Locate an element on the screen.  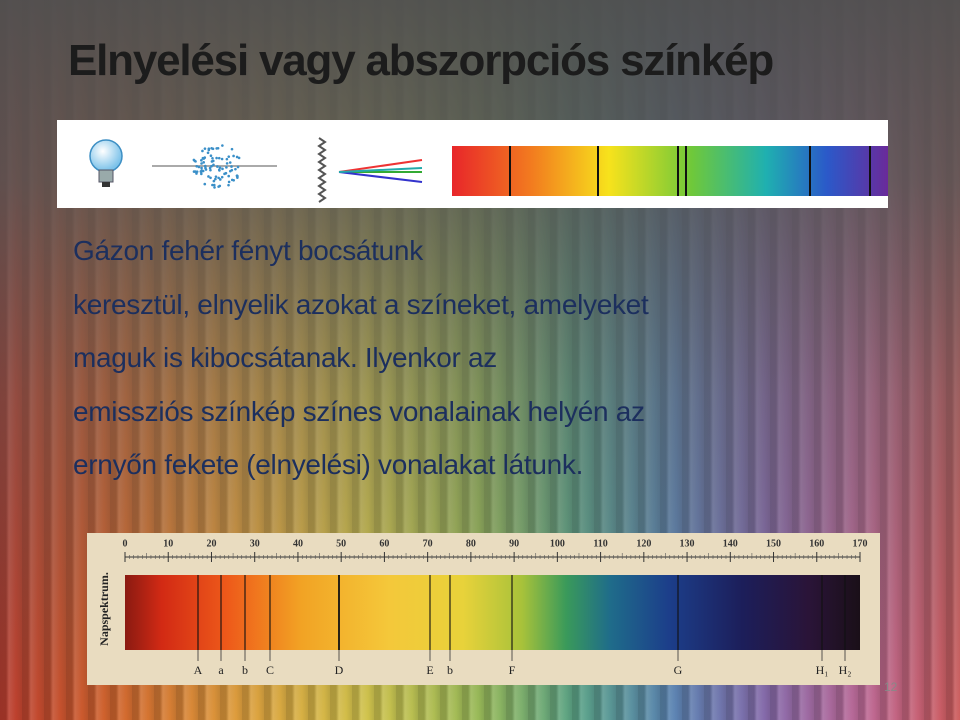
line-label: F is located at coordinates (512, 670).